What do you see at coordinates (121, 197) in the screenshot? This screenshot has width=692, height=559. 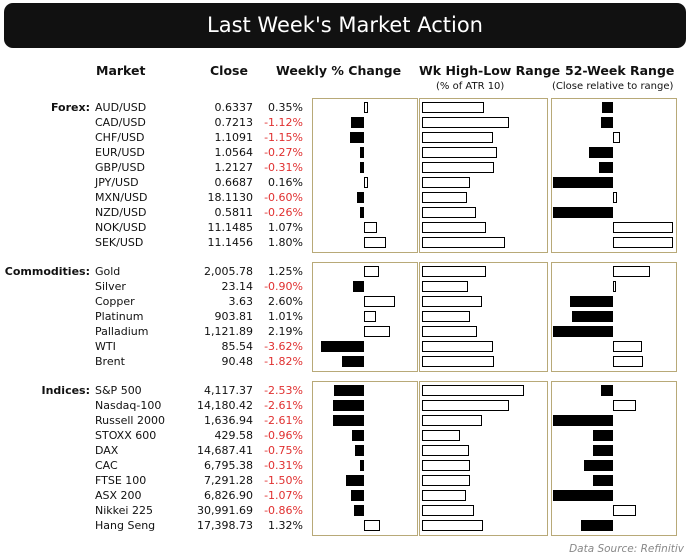 I see `market-name: MXN/USD` at bounding box center [121, 197].